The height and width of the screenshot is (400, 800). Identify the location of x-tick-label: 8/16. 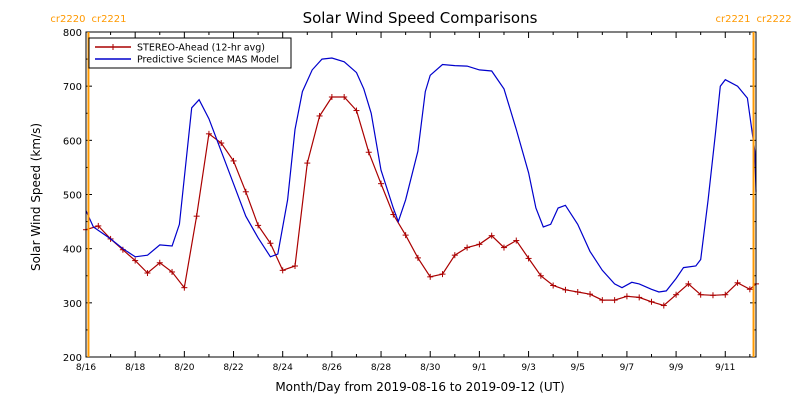
(86, 368).